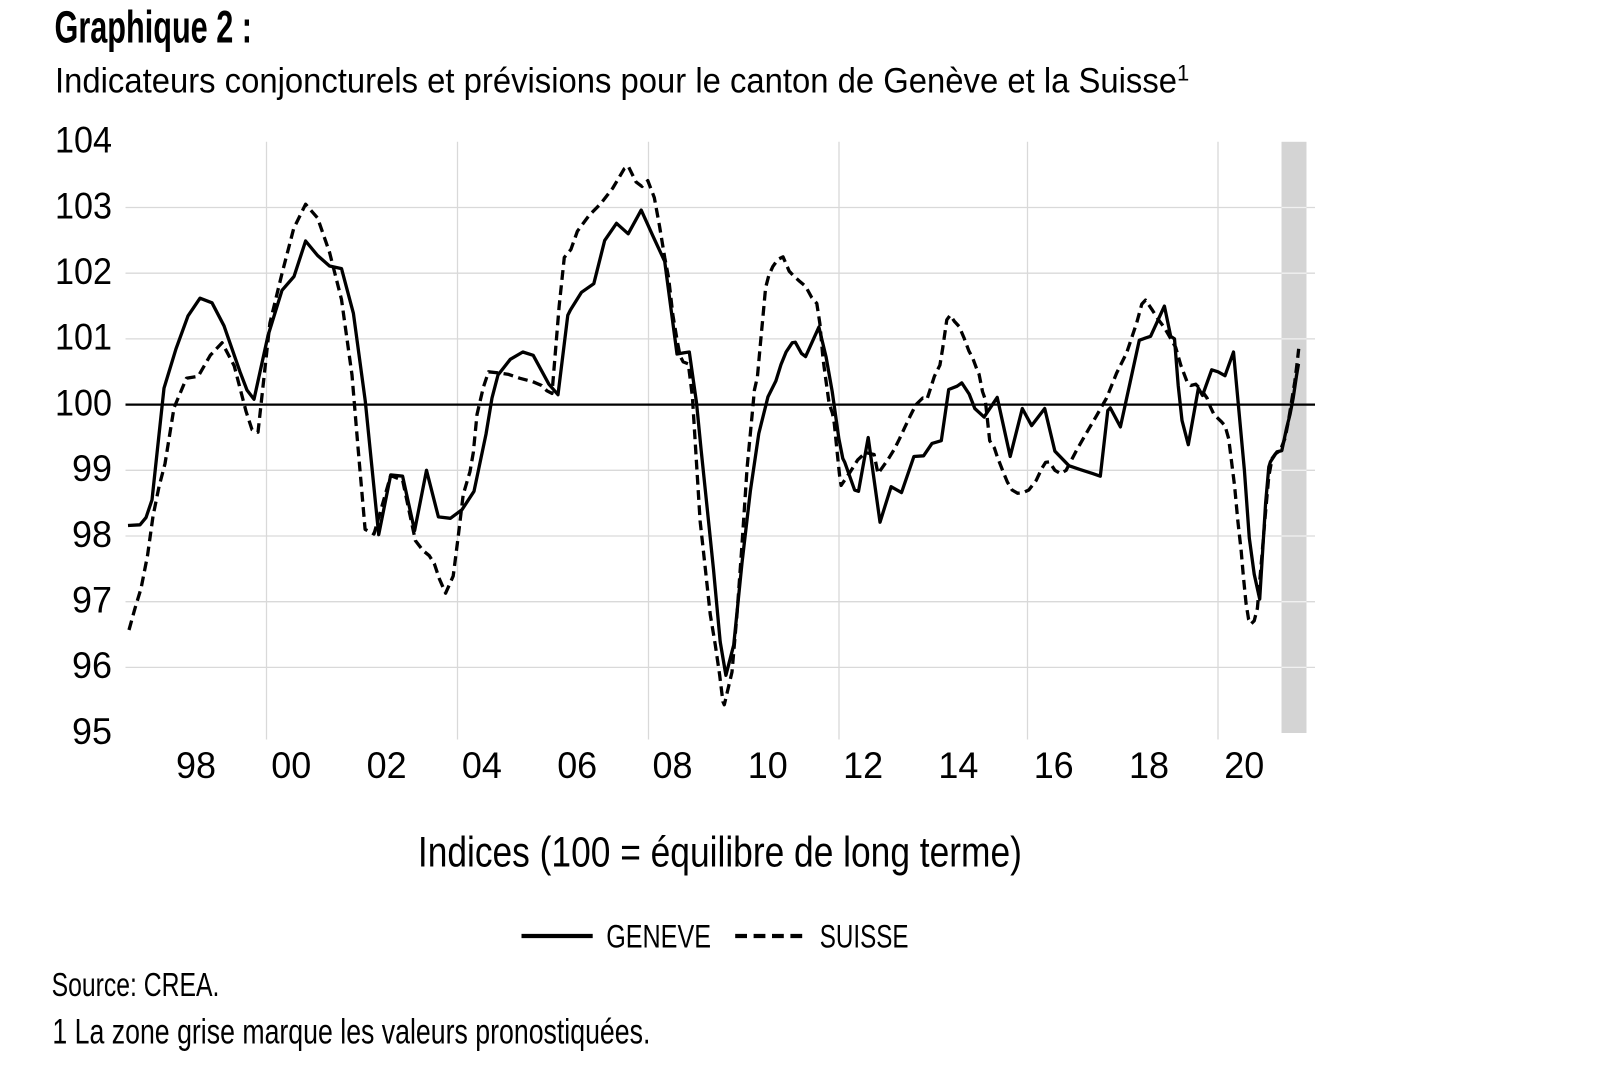 This screenshot has width=1600, height=1074. Describe the element at coordinates (83, 337) in the screenshot. I see `svg-text: 101` at that location.